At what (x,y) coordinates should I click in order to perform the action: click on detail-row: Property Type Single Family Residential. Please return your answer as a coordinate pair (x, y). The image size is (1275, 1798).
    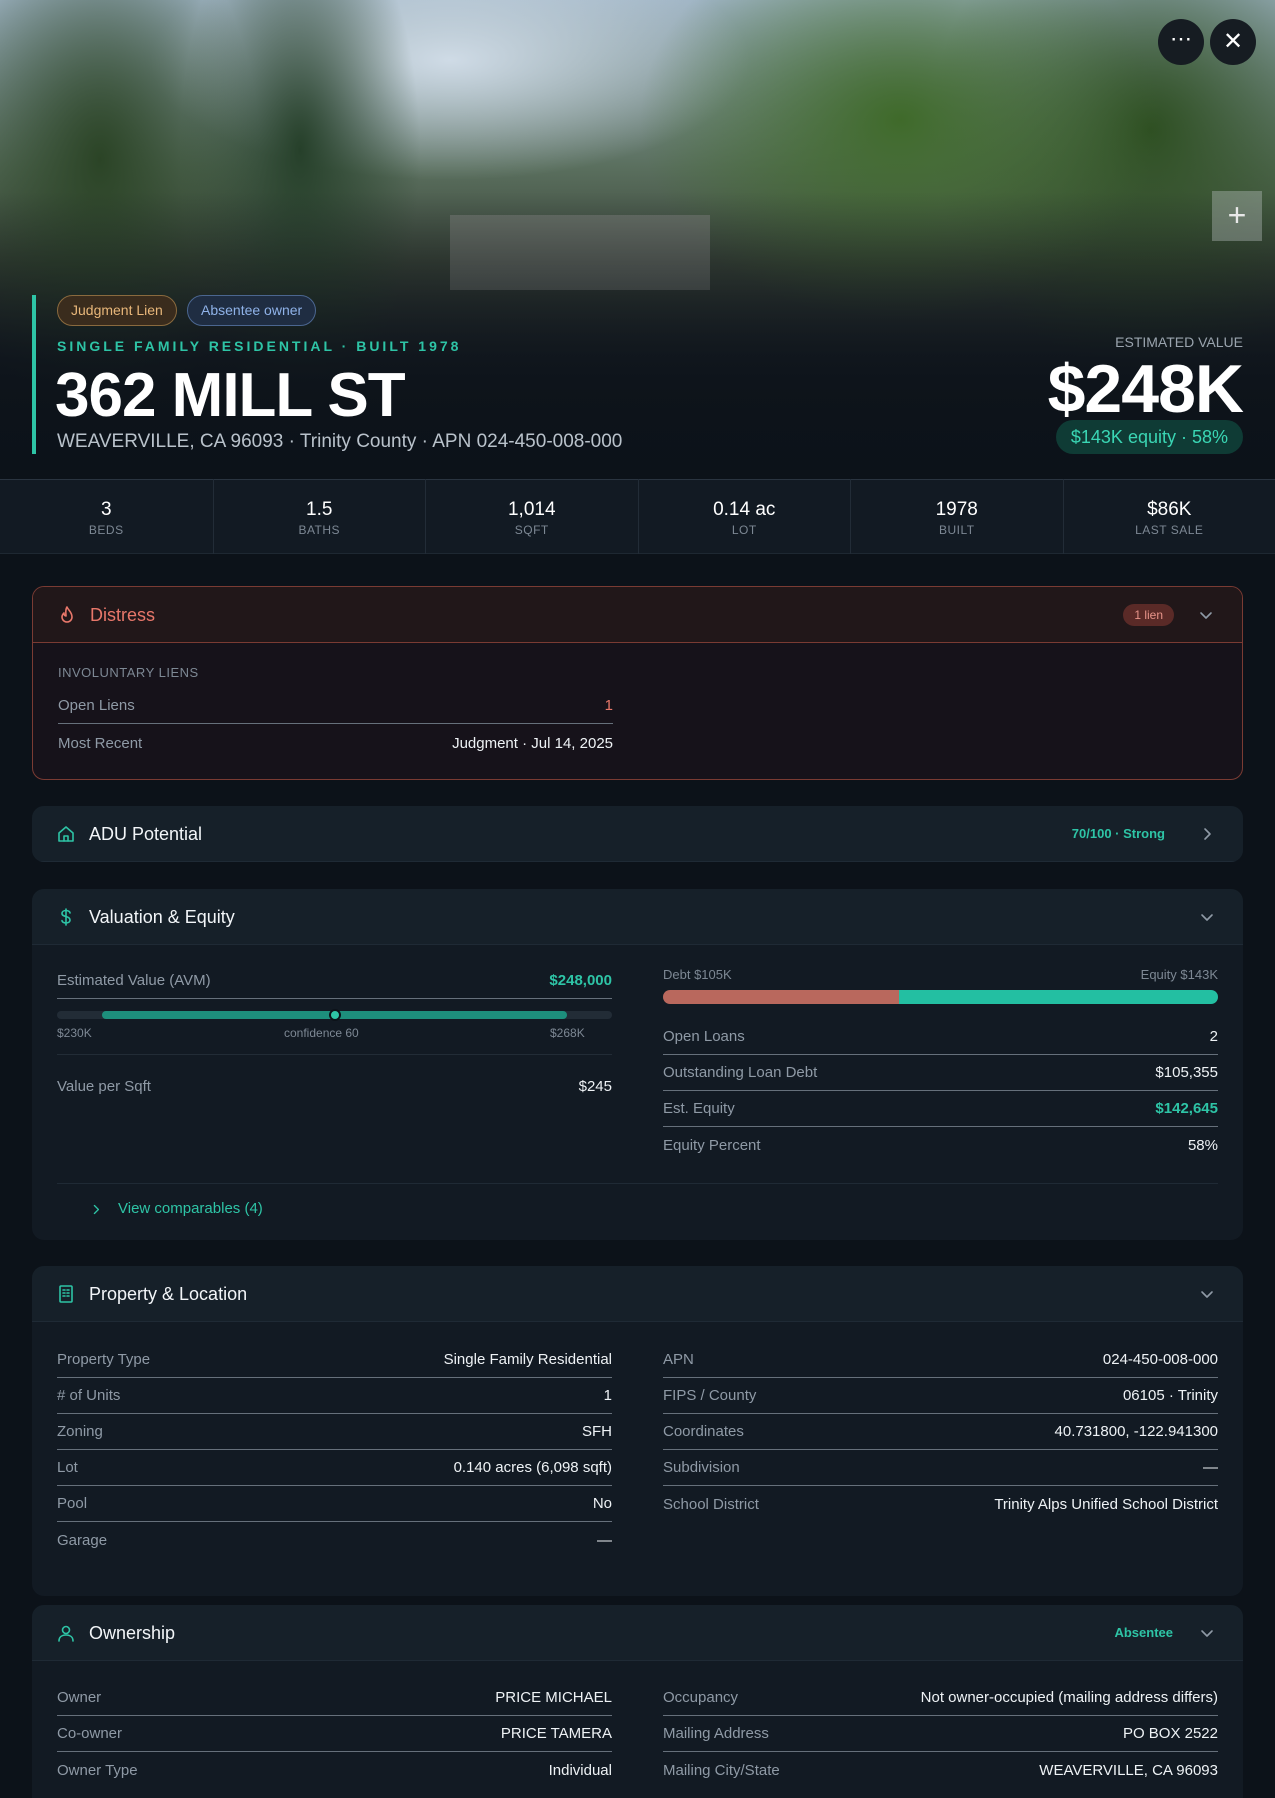
    Looking at the image, I should click on (334, 1360).